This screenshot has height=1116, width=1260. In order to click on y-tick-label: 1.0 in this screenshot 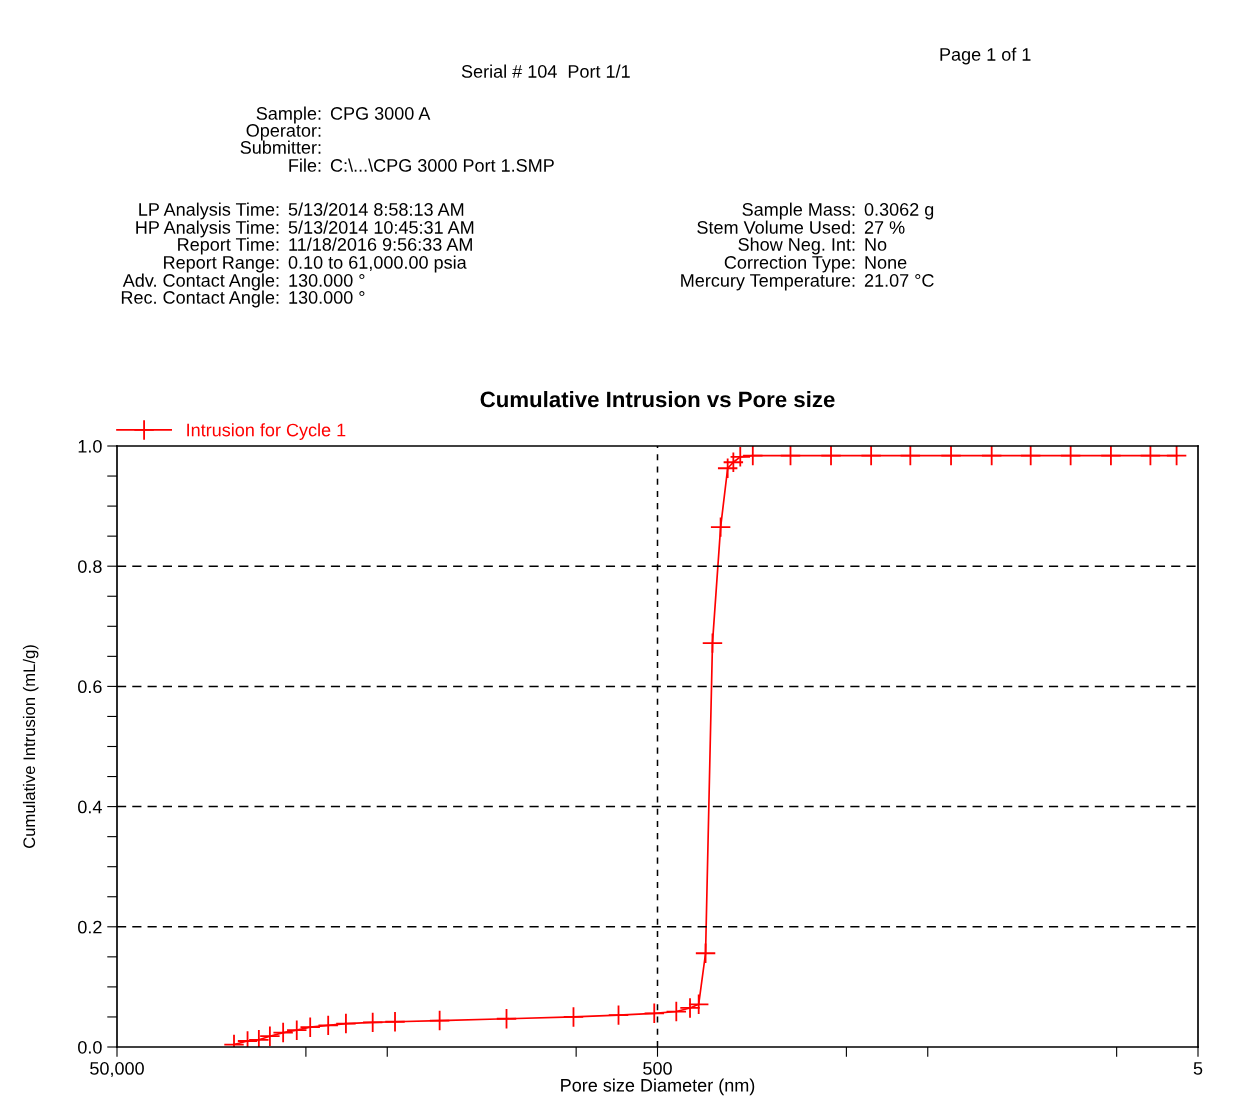, I will do `click(90, 446)`.